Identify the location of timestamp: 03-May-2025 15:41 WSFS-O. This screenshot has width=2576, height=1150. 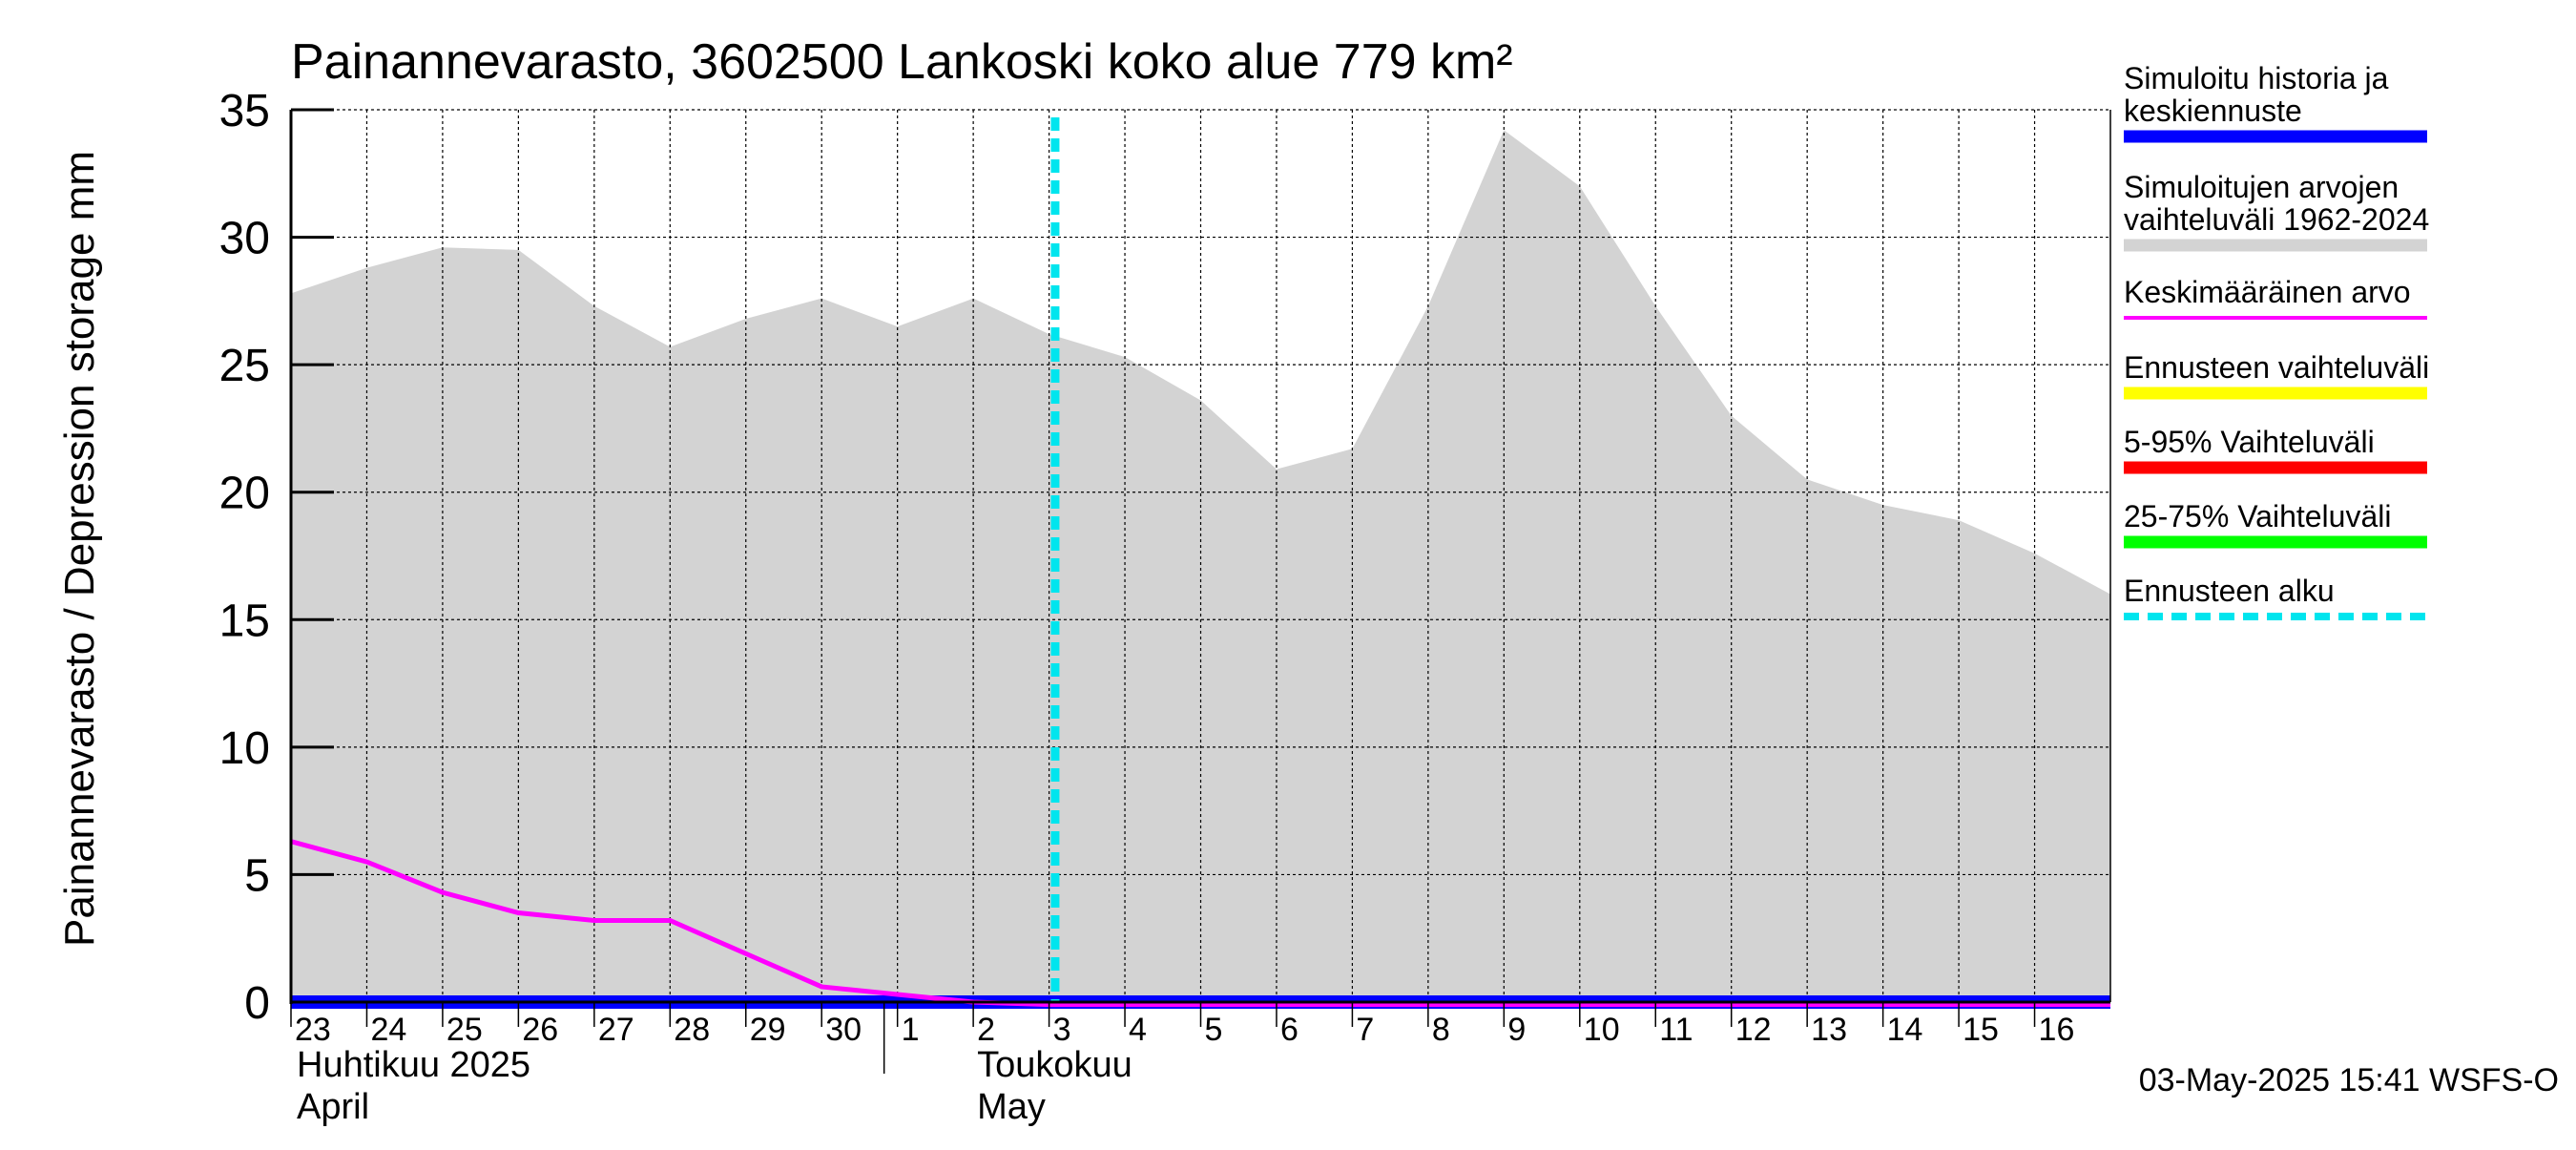
(2349, 1080).